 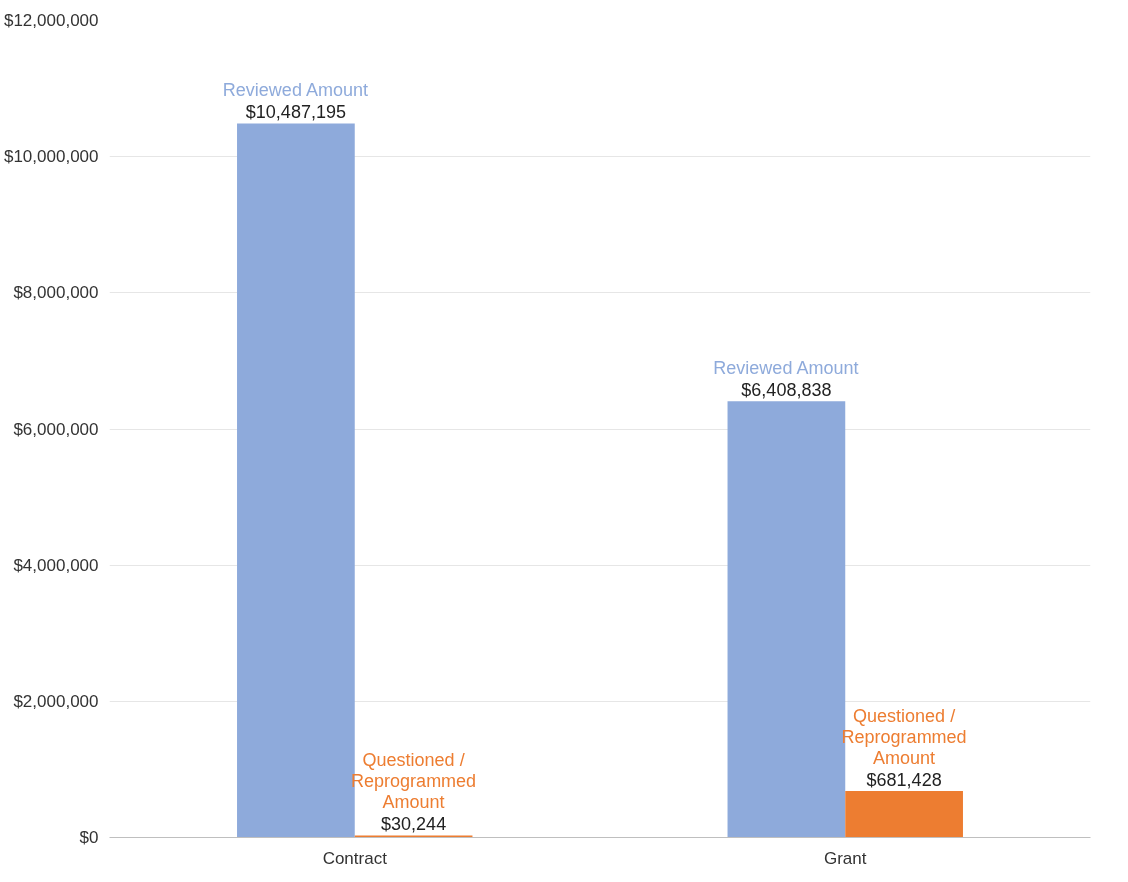 What do you see at coordinates (414, 781) in the screenshot?
I see `text: Questioned / Reprogrammed Amount` at bounding box center [414, 781].